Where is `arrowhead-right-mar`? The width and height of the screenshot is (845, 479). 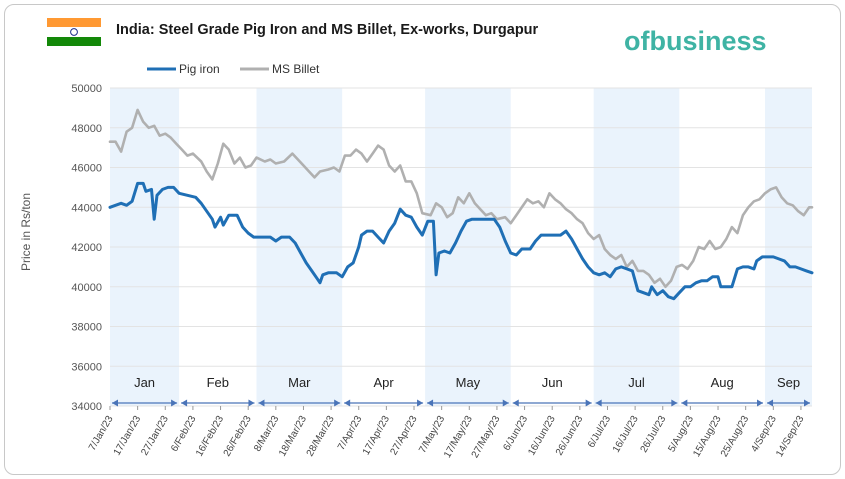
arrowhead-right-mar is located at coordinates (337, 403).